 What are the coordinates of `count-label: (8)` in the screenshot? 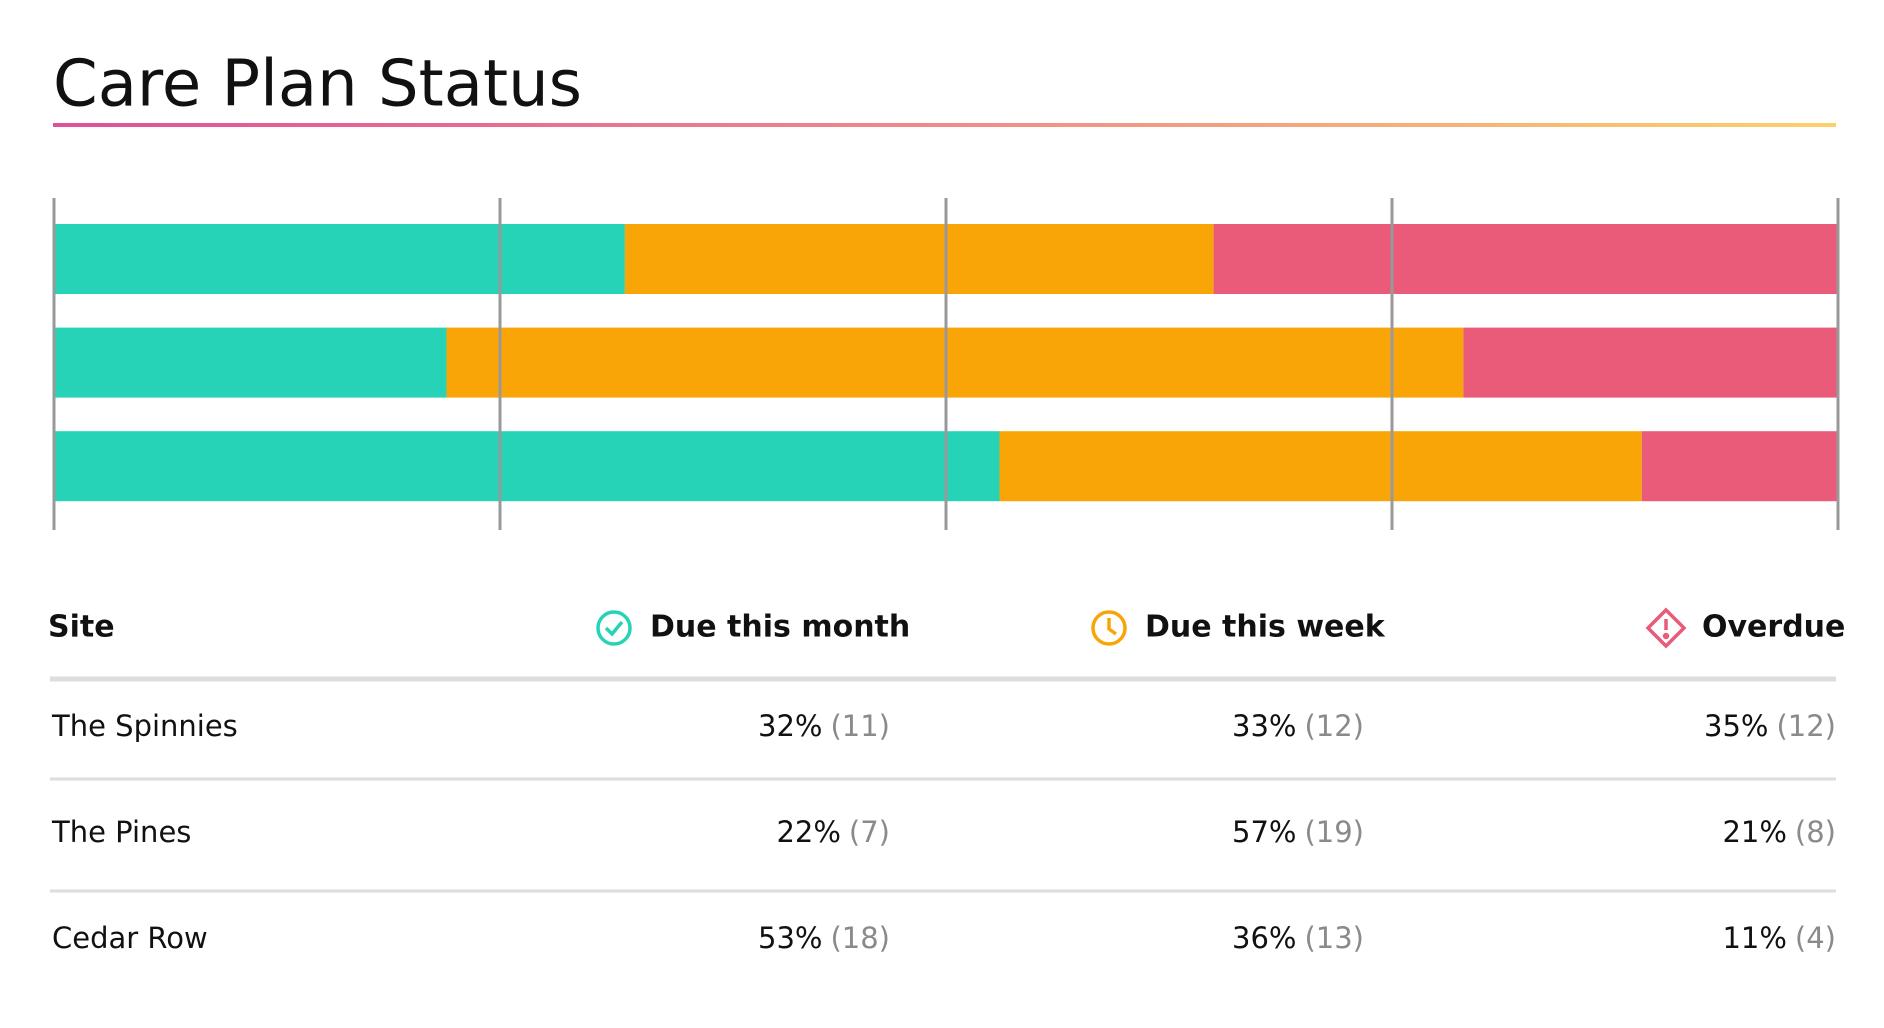 It's located at (1815, 832).